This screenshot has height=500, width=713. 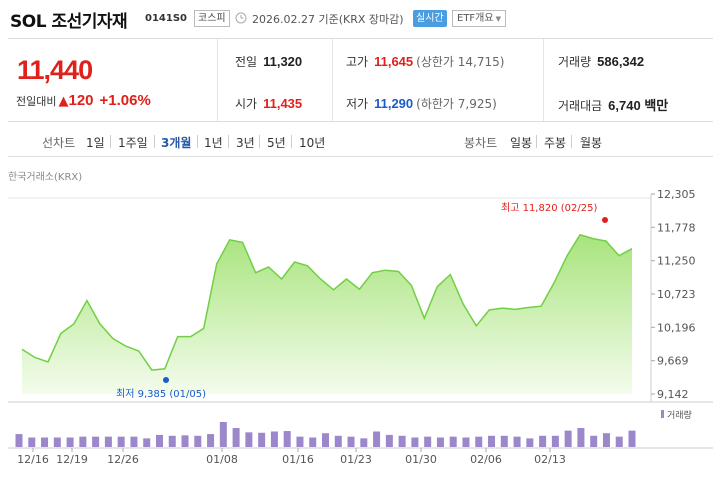 What do you see at coordinates (676, 261) in the screenshot?
I see `y-tick-label: 11,250` at bounding box center [676, 261].